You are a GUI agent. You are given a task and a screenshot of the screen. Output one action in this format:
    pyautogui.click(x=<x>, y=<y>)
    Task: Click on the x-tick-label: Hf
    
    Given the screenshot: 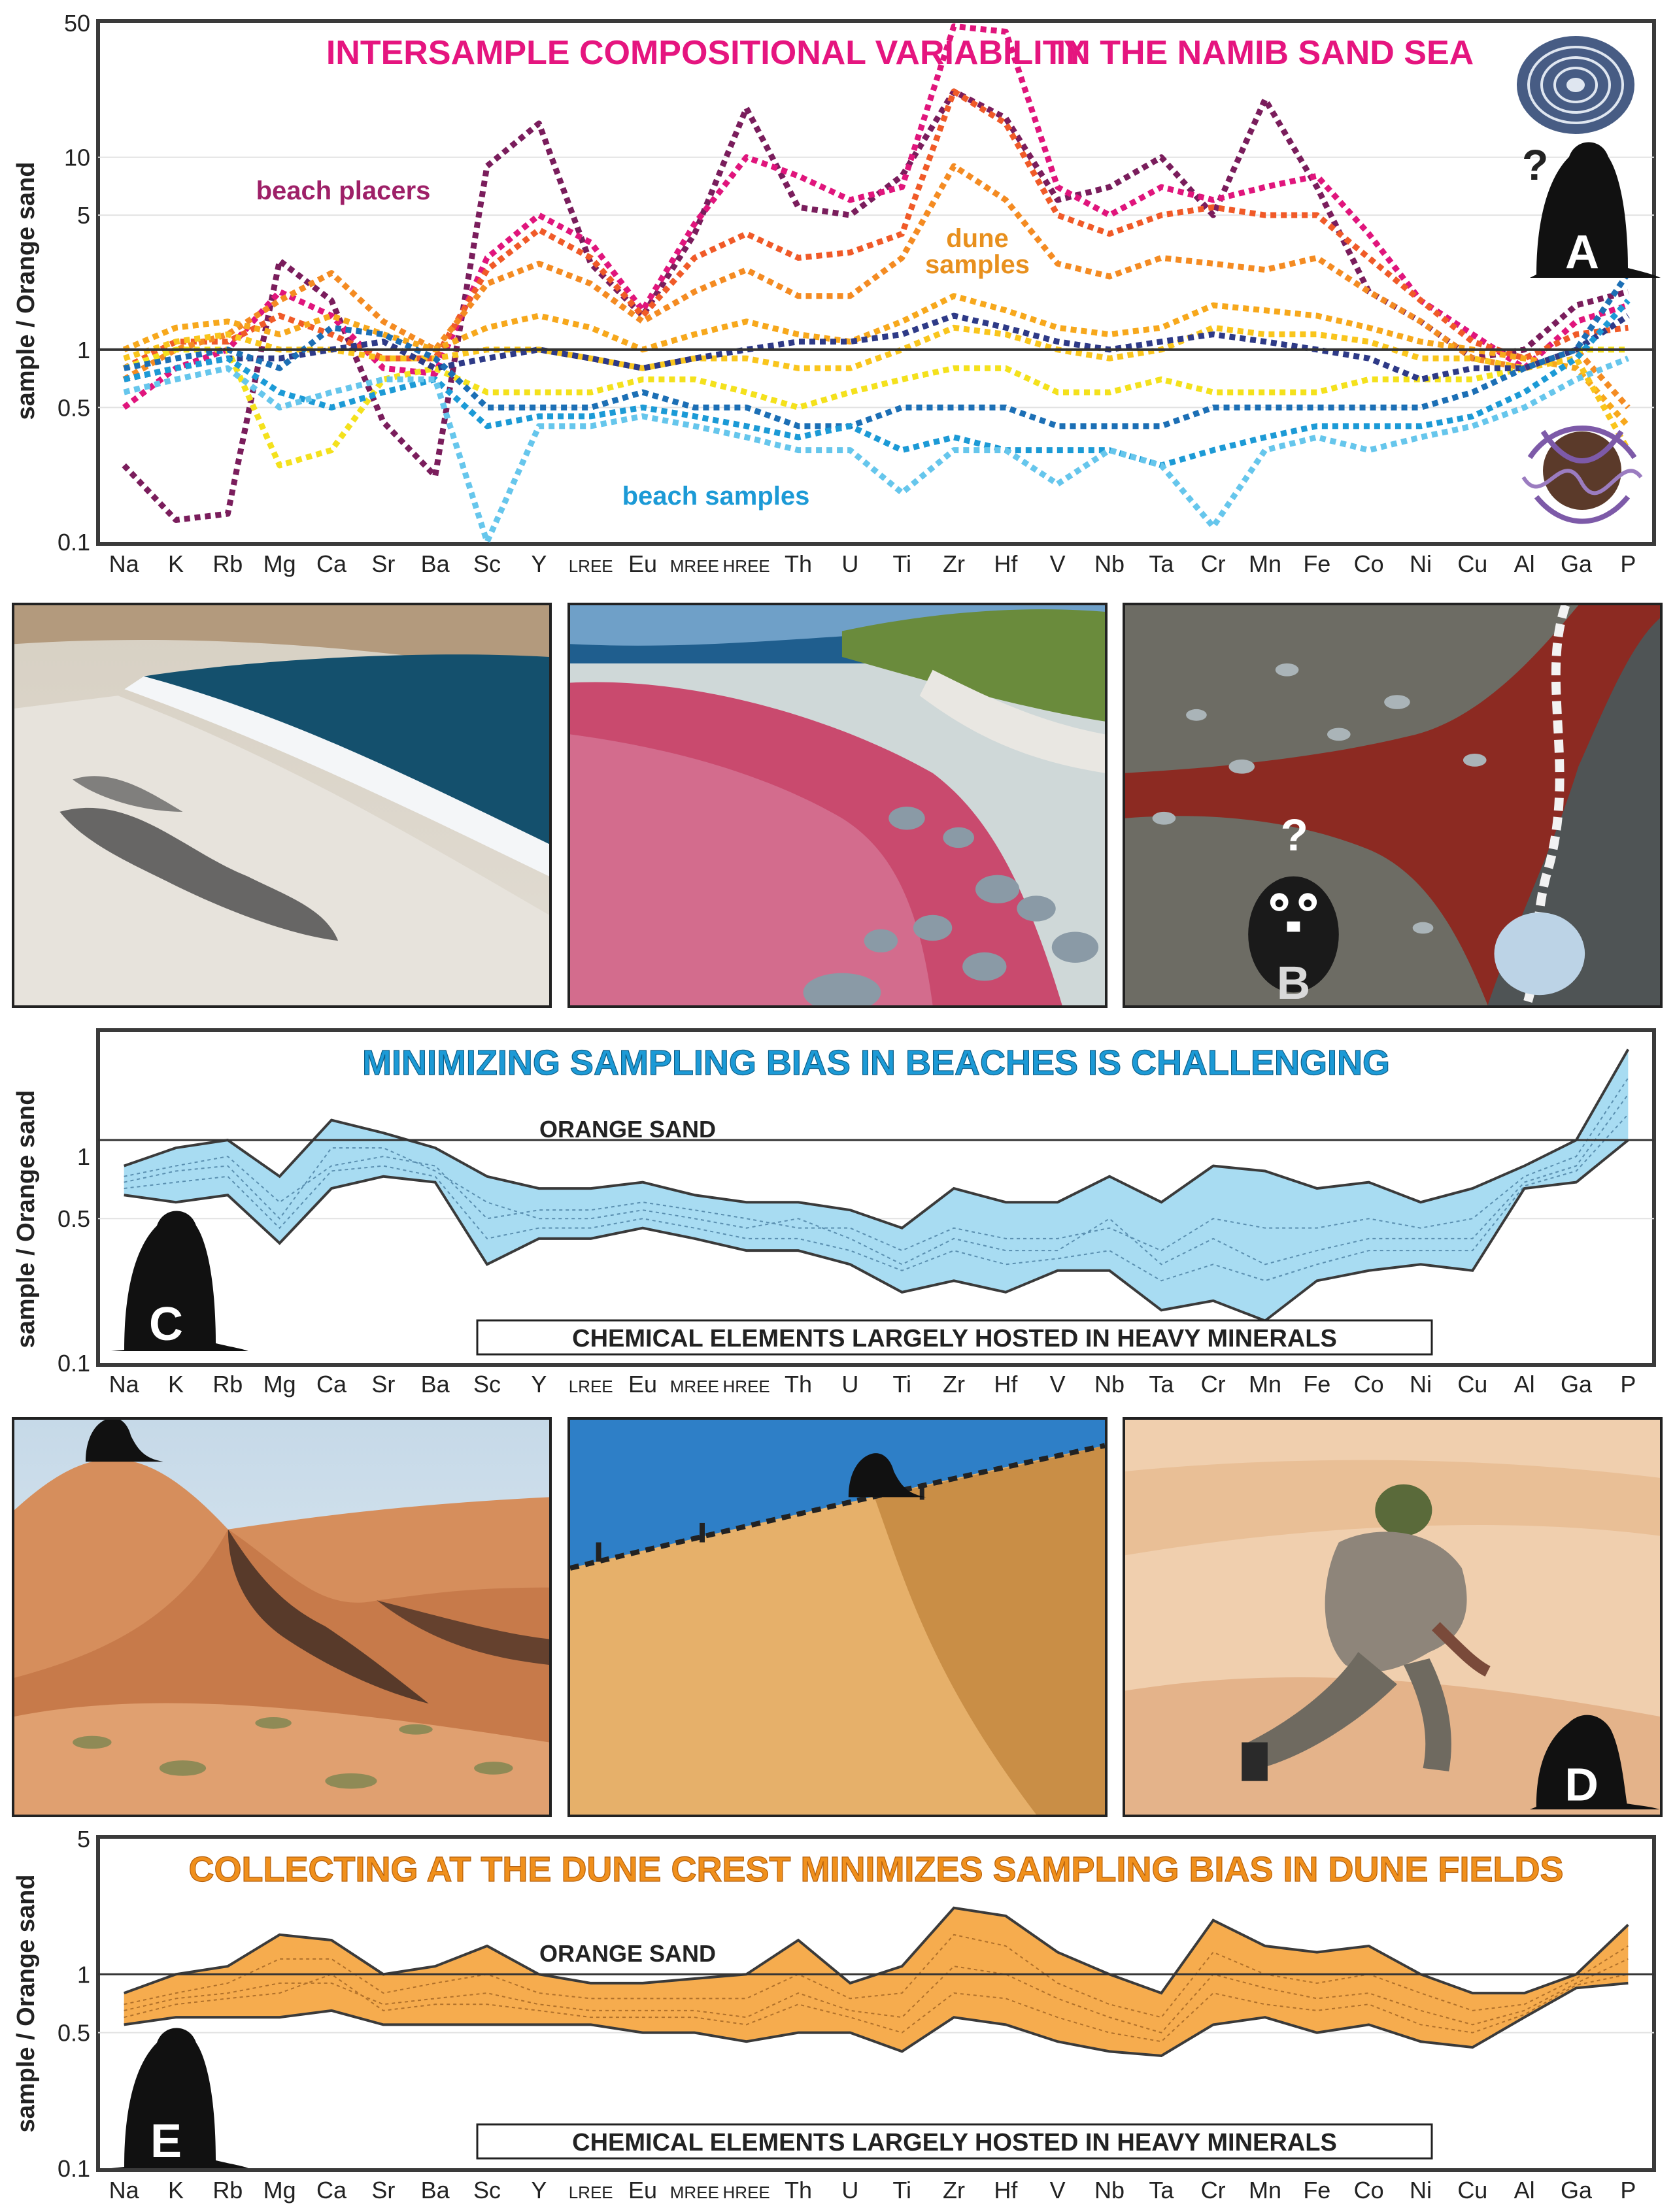 What is the action you would take?
    pyautogui.click(x=1006, y=2190)
    